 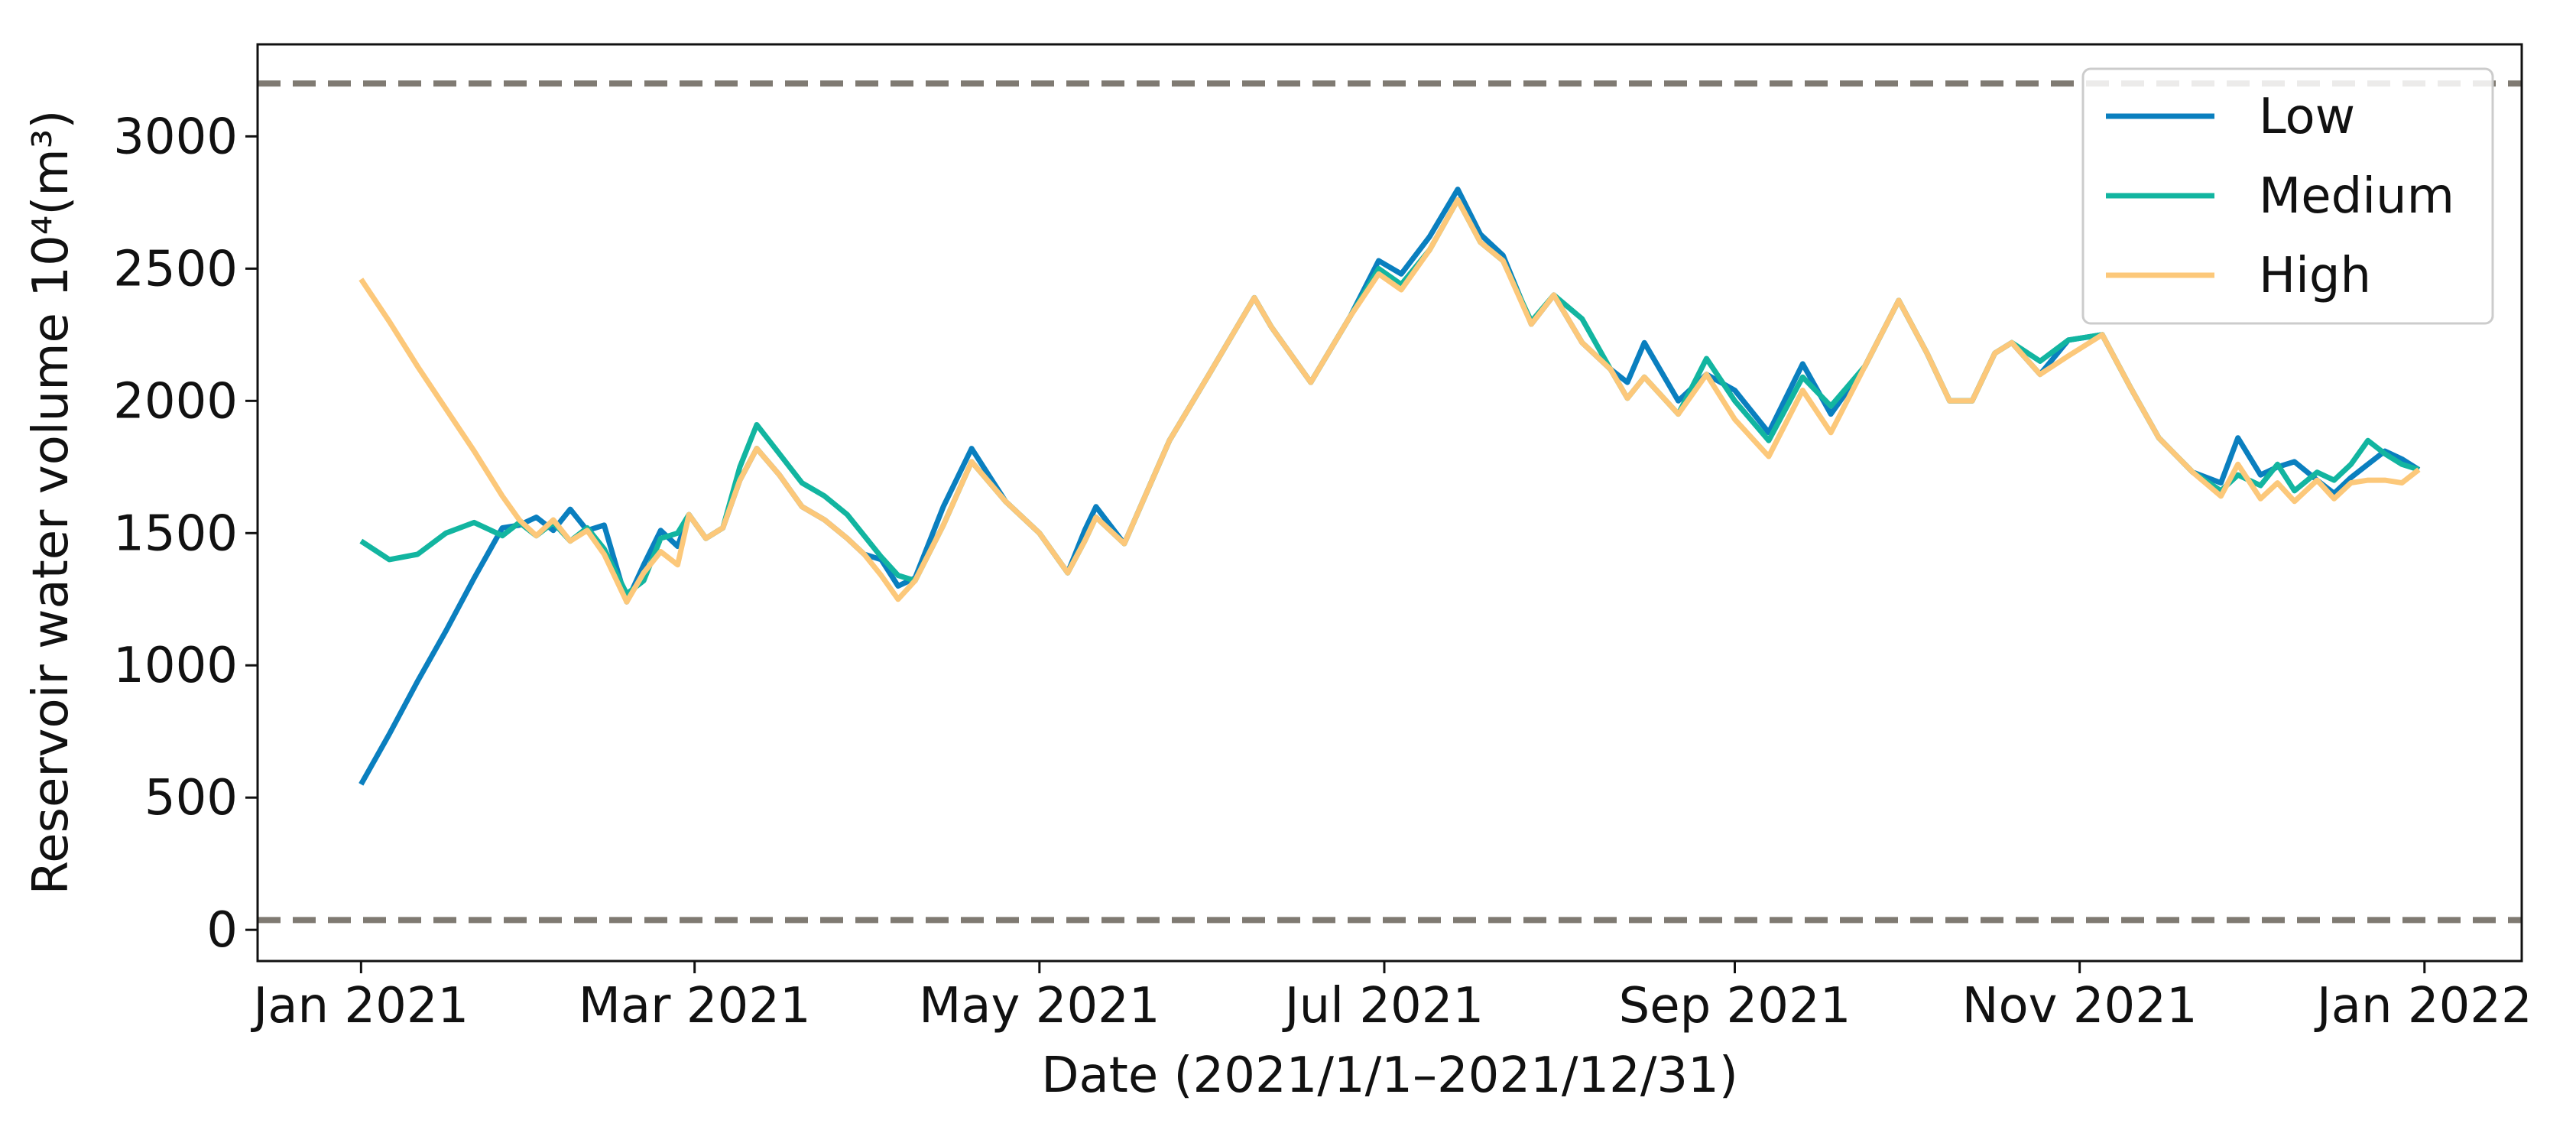 I want to click on x-tick-label: Mar 2021, so click(x=695, y=1006).